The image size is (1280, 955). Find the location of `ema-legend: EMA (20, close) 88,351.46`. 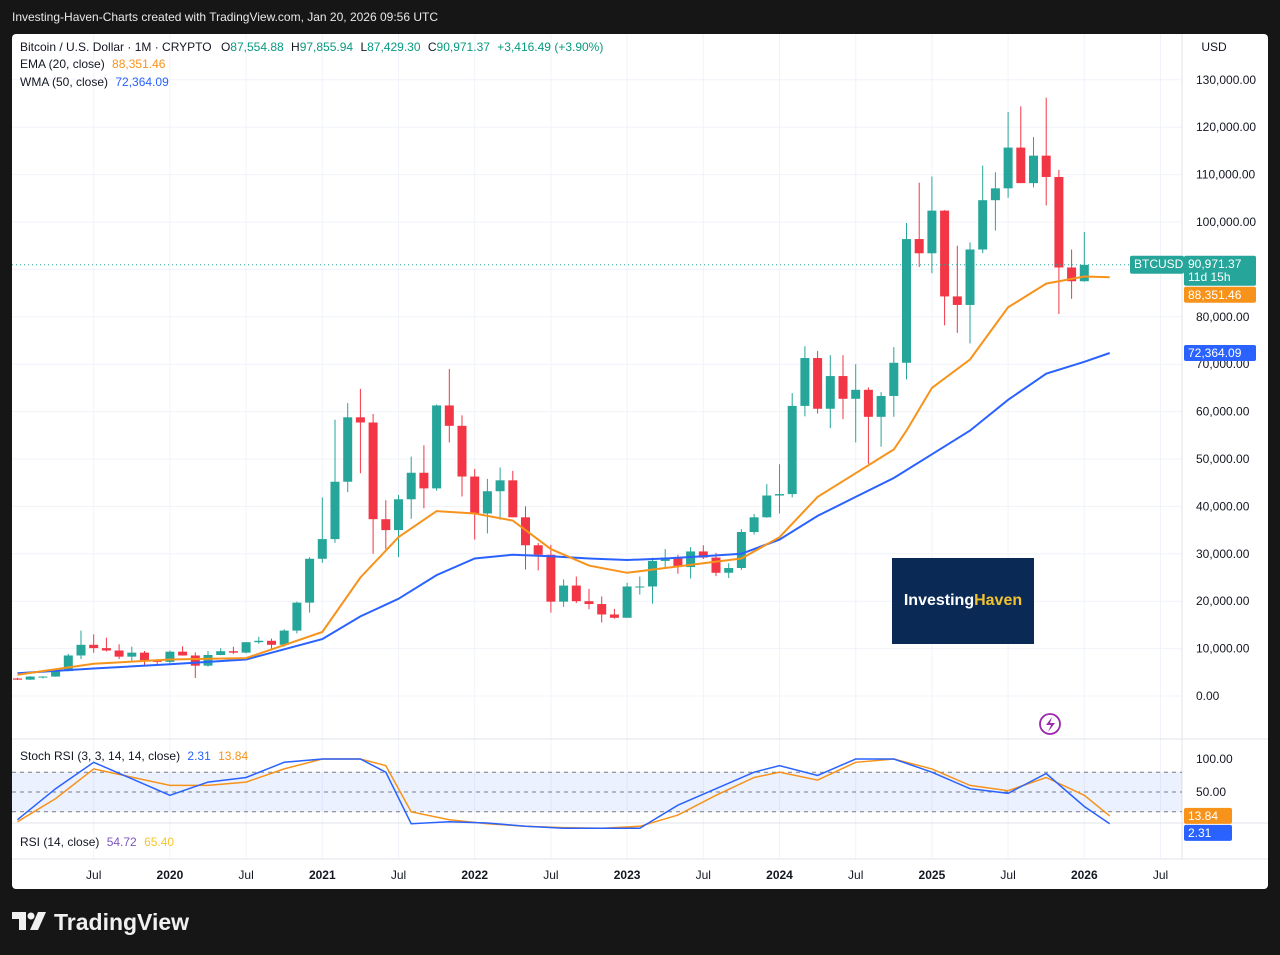

ema-legend: EMA (20, close) 88,351.46 is located at coordinates (92, 64).